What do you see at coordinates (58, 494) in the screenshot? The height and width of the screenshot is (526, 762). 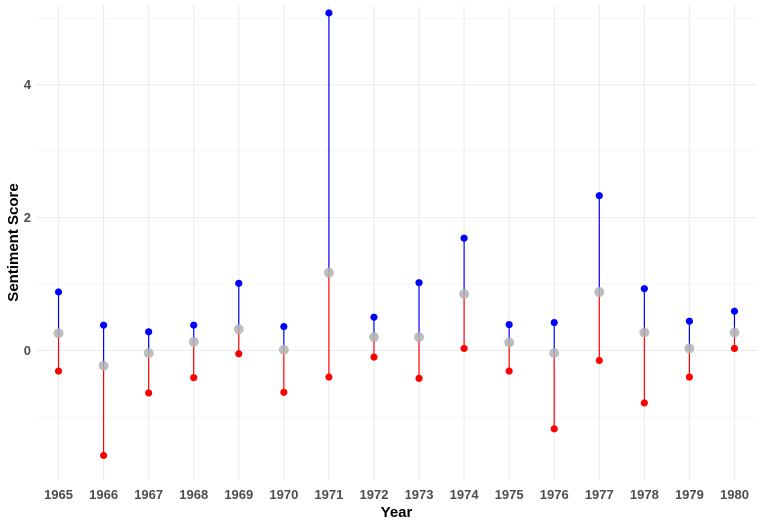 I see `x-tick-label: 1965` at bounding box center [58, 494].